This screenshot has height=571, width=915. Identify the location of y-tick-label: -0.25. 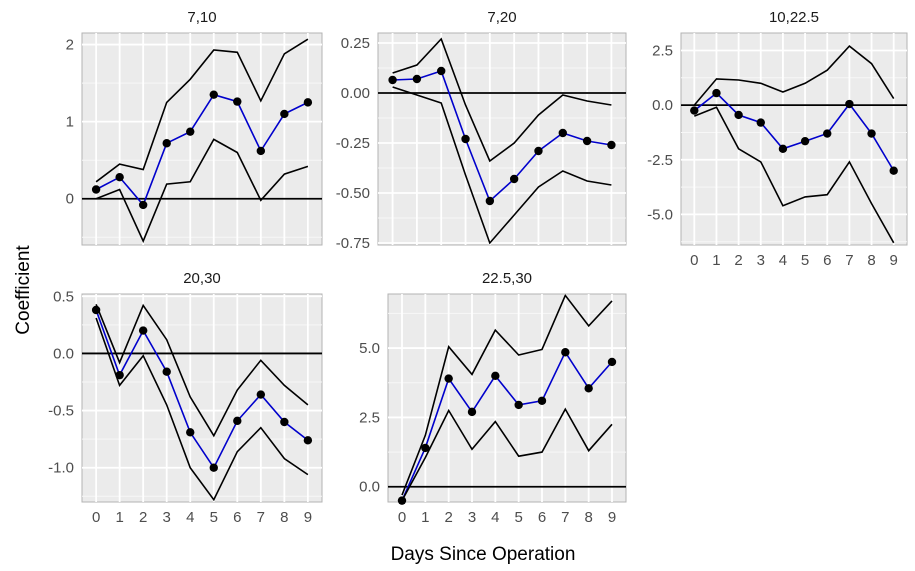
(353, 143).